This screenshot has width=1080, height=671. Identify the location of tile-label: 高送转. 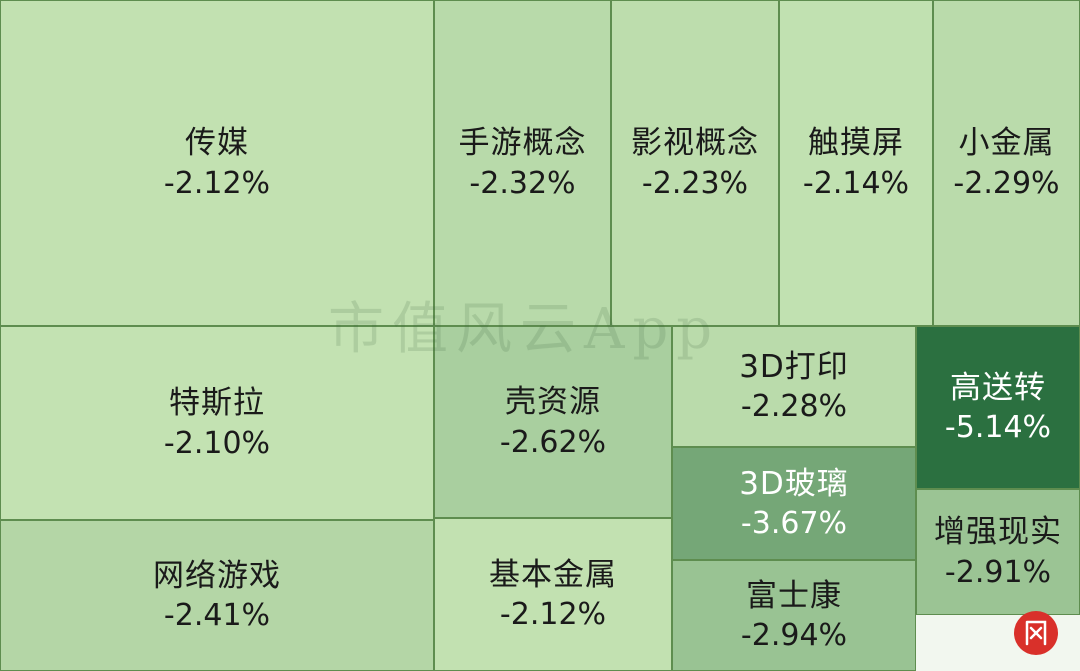
(998, 387).